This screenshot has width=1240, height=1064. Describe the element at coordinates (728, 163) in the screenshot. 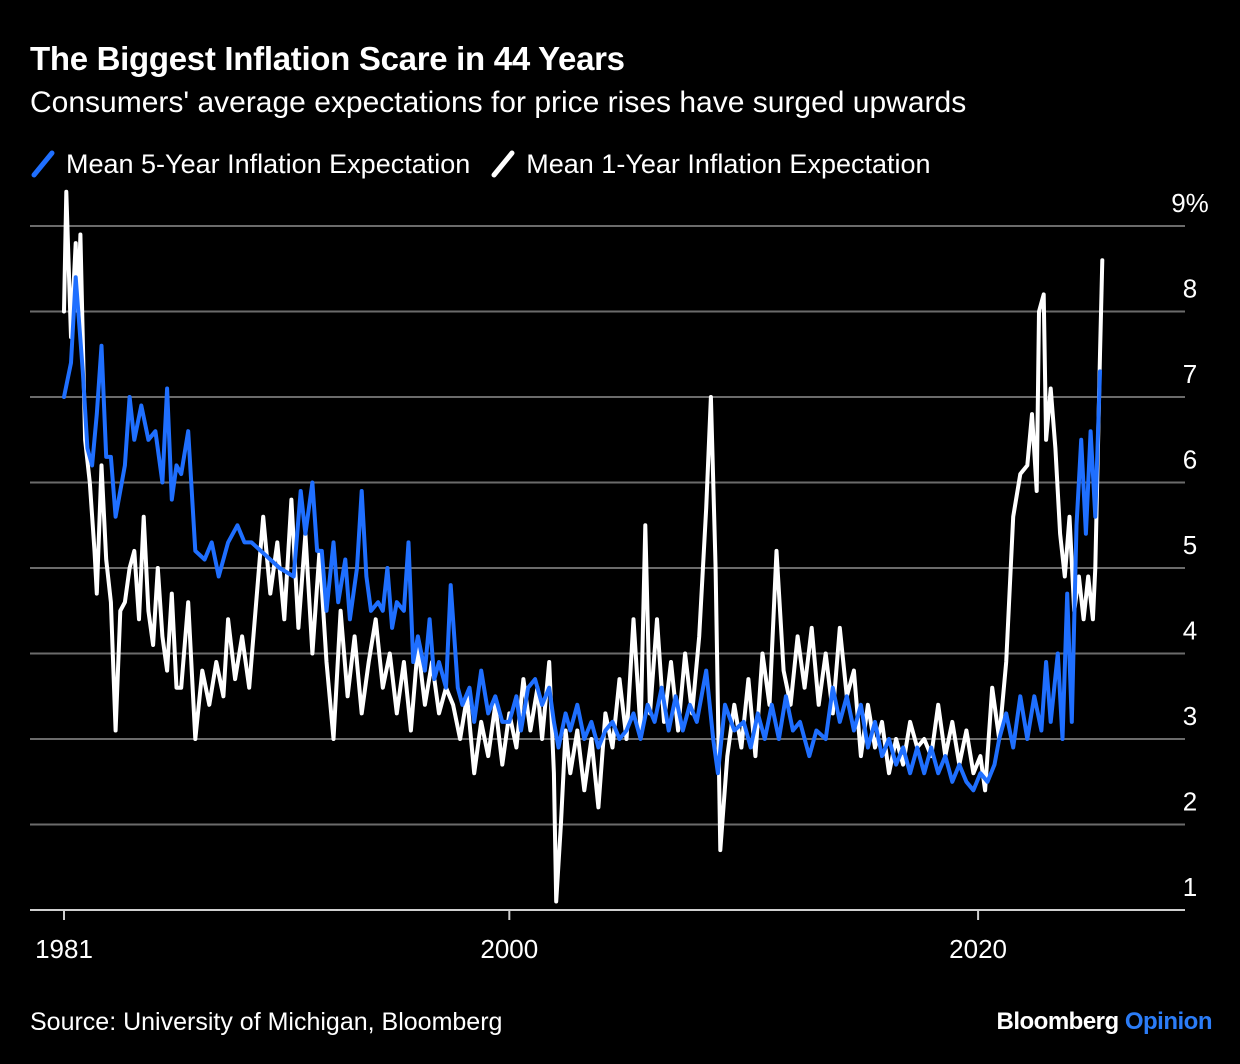

I see `legend-label-1y: Mean 1-Year Inflation Expectation` at that location.